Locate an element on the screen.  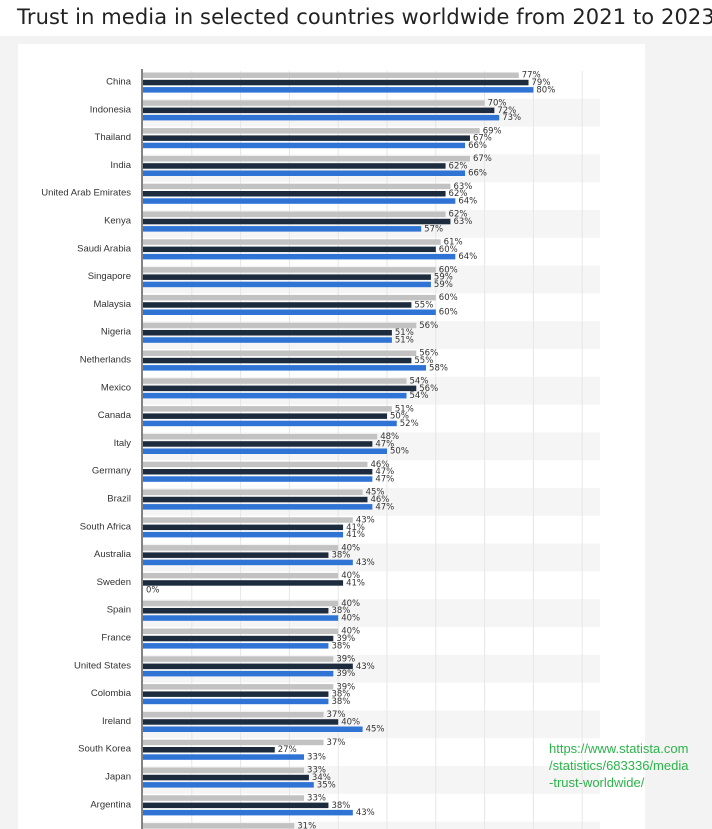
source-line-1: https://www.statista.com is located at coordinates (619, 748).